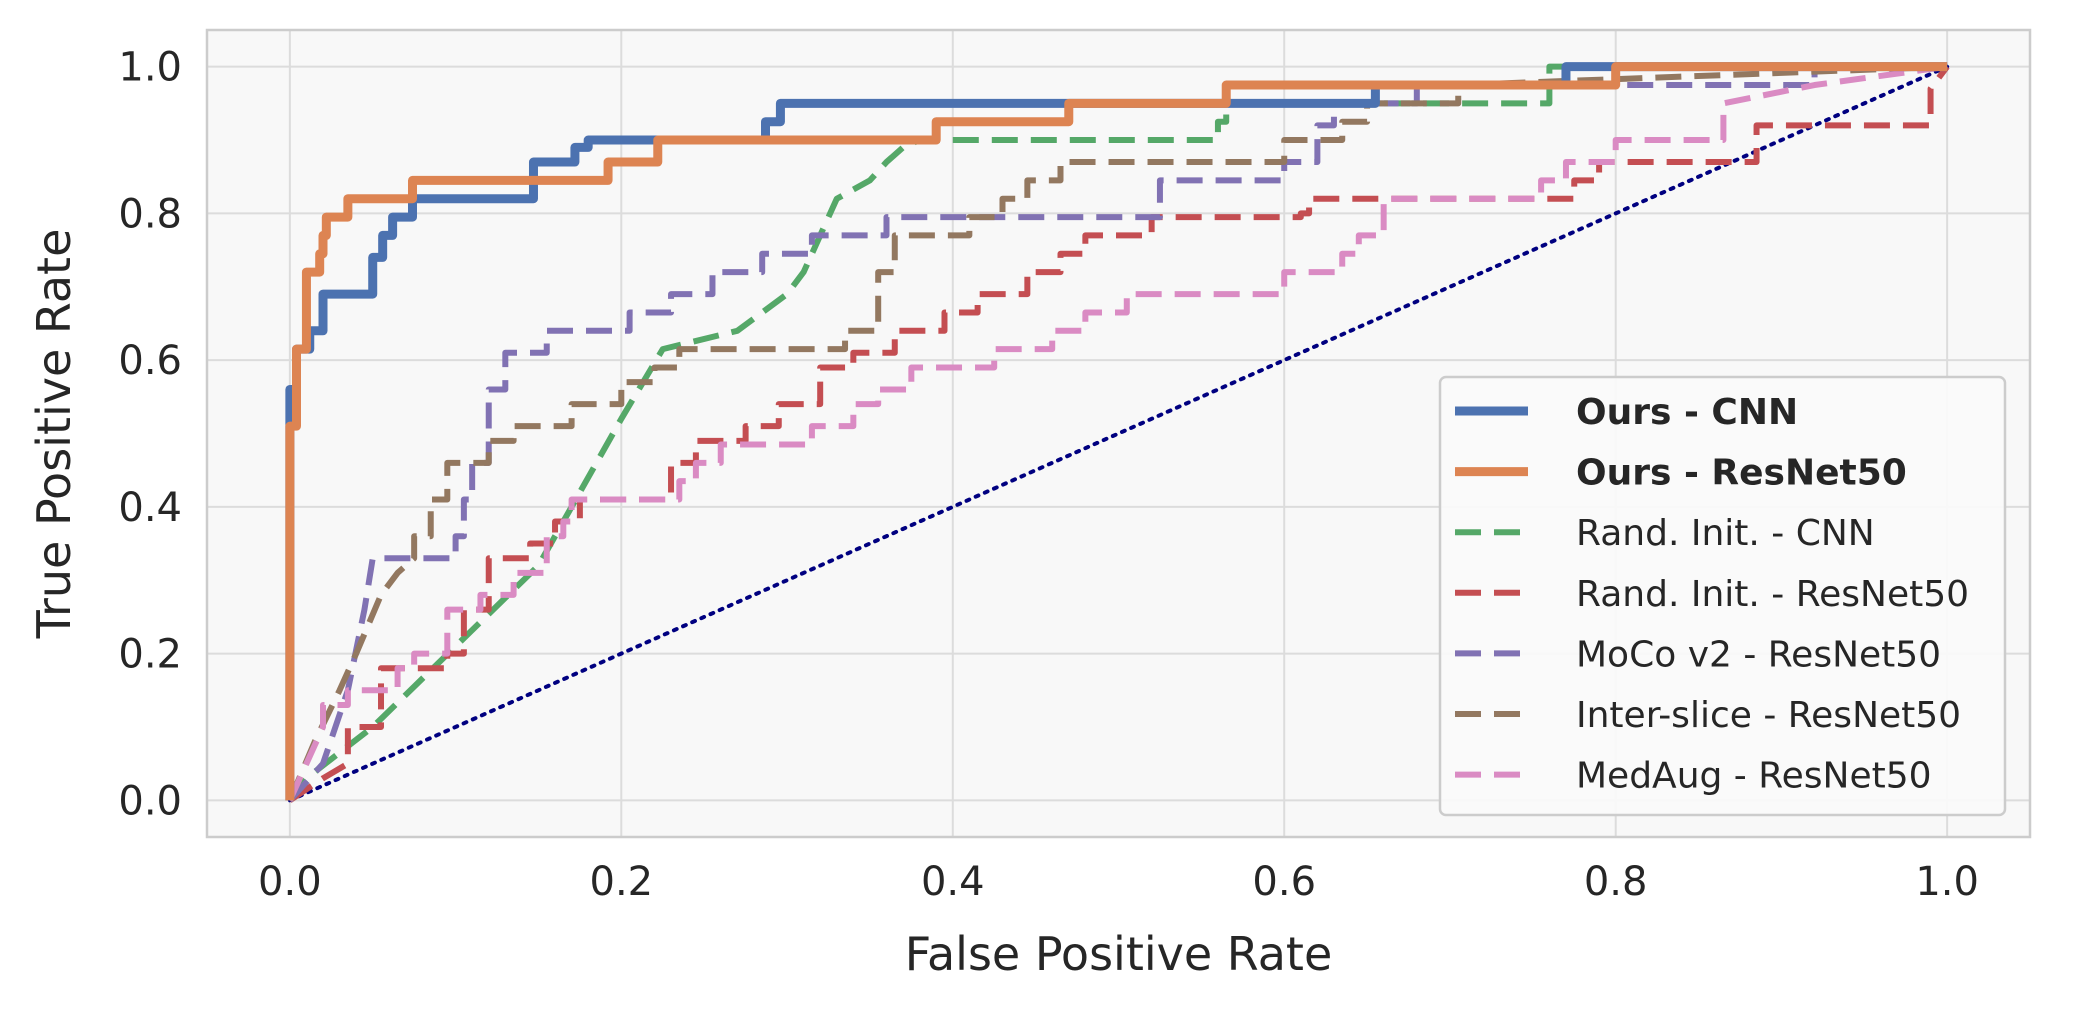  Describe the element at coordinates (1947, 882) in the screenshot. I see `x-tick-label: 1.0` at that location.